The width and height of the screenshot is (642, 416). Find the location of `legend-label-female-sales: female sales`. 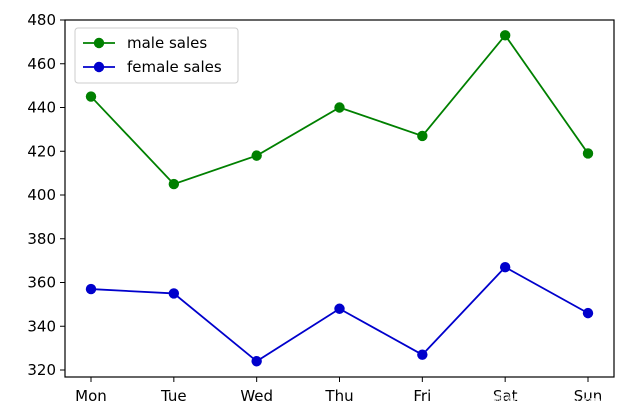

legend-label-female-sales: female sales is located at coordinates (174, 67).